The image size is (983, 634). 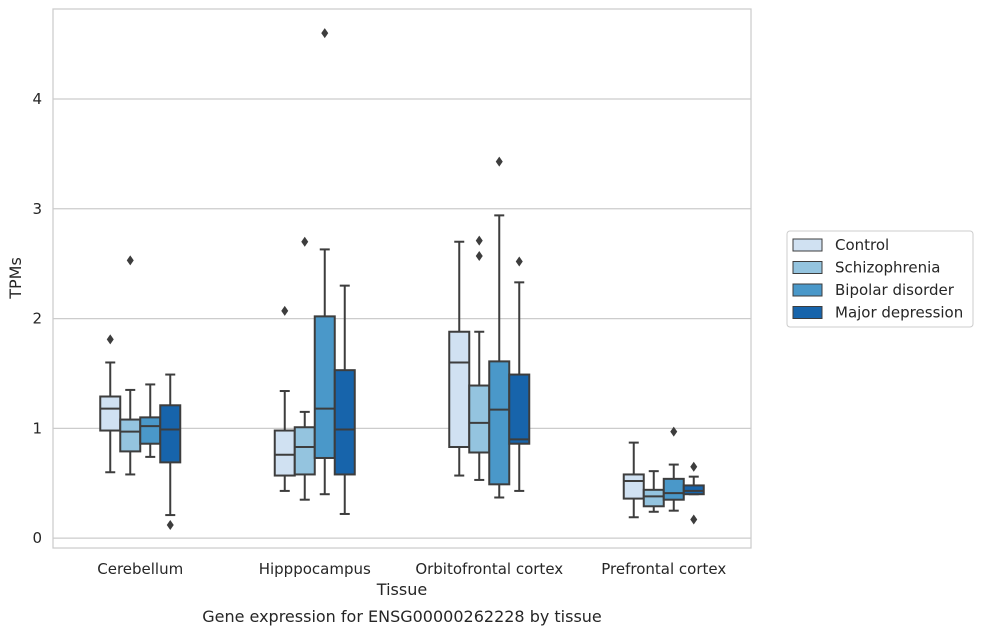 I want to click on x-axis-label: Tissue, so click(x=401, y=589).